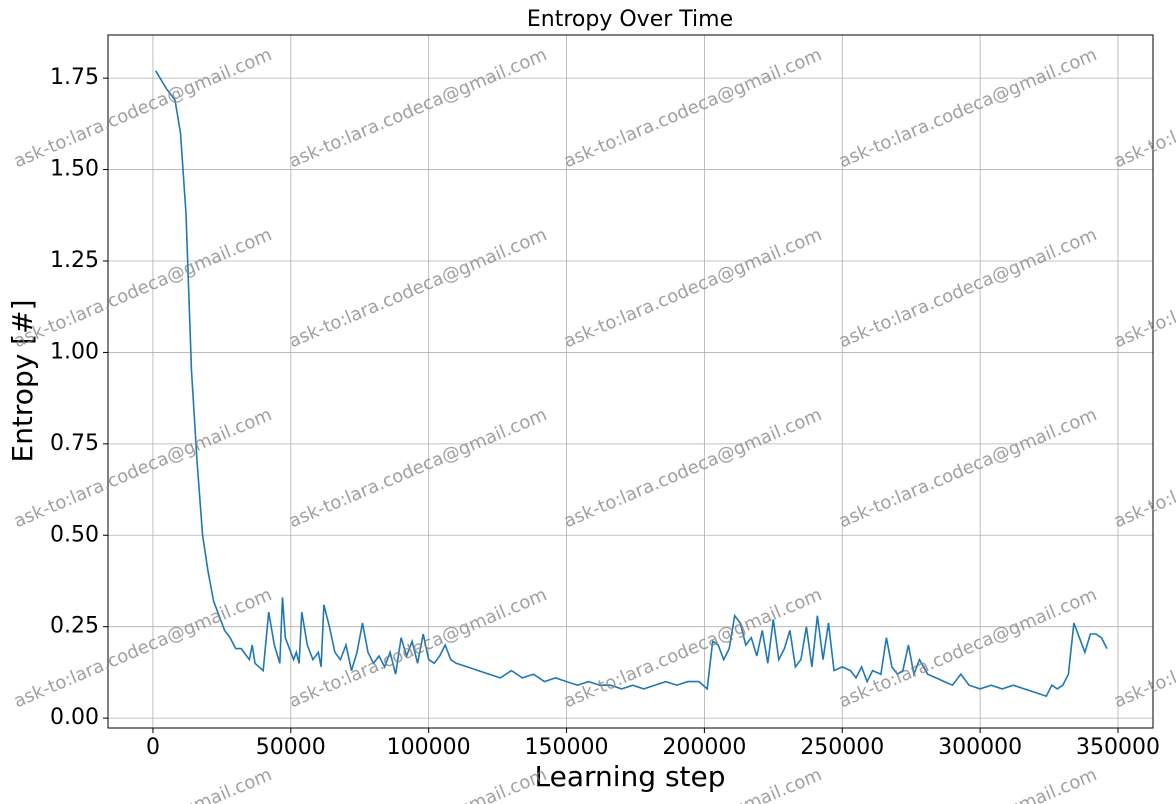  Describe the element at coordinates (22, 381) in the screenshot. I see `y-axis-label: Entropy [#]` at that location.